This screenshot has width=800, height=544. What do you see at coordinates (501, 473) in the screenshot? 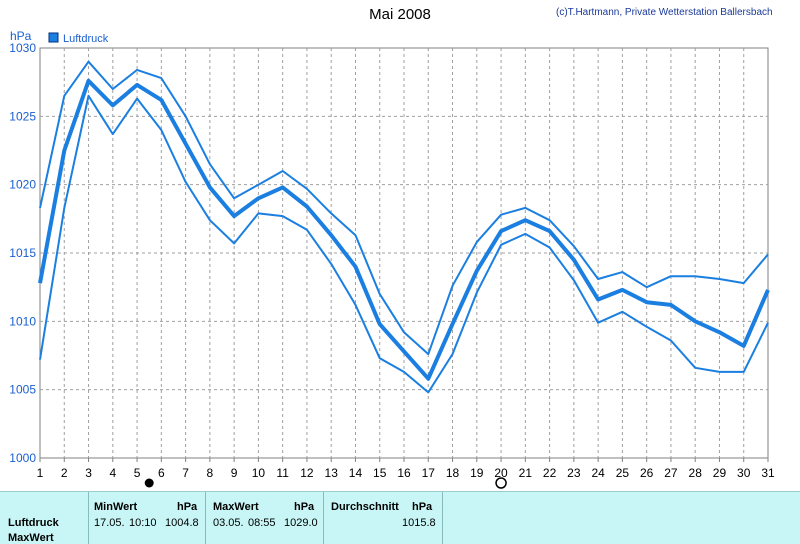
I see `x-tick-label: 20` at bounding box center [501, 473].